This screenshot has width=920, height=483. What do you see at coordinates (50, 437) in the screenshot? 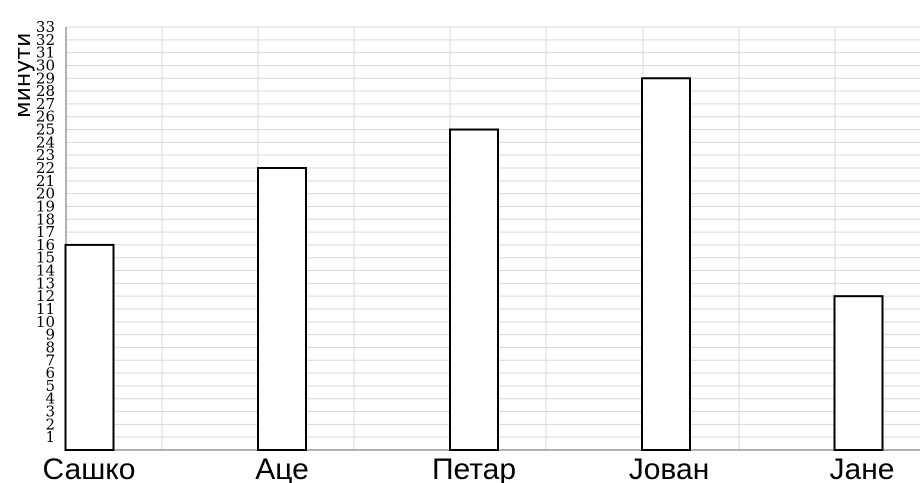
I see `y-tick-label: 1` at bounding box center [50, 437].